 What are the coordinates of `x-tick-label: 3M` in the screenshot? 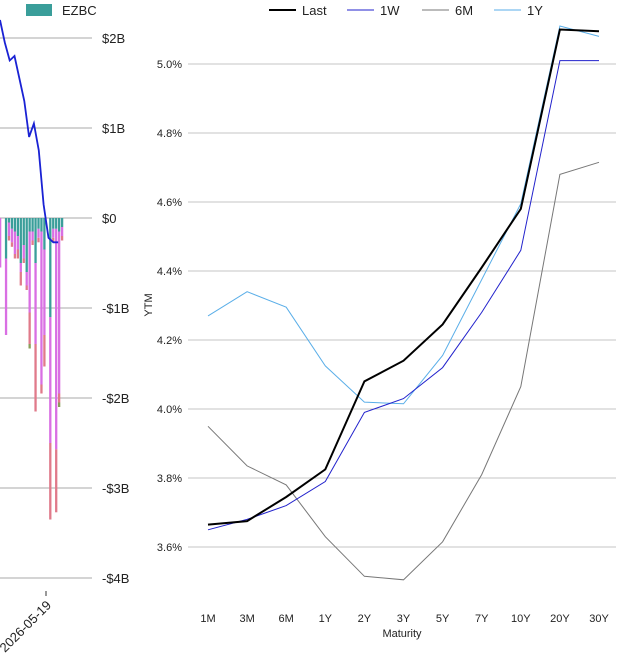 It's located at (246, 619).